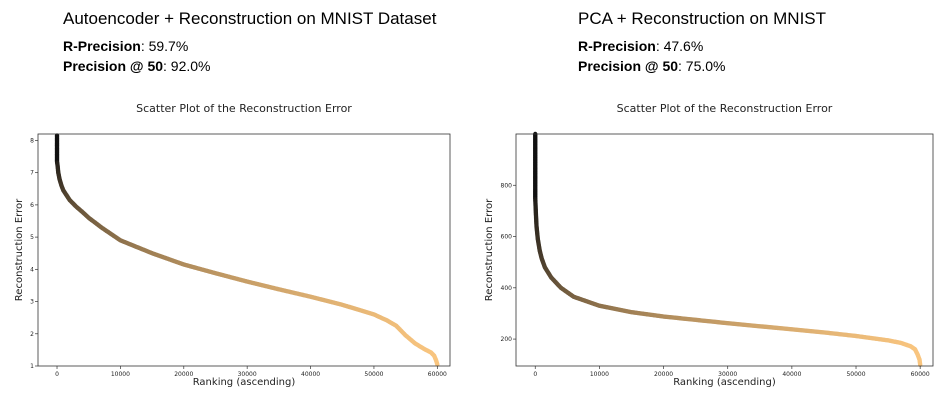 The height and width of the screenshot is (403, 952). I want to click on y-tick-label: 5, so click(32, 237).